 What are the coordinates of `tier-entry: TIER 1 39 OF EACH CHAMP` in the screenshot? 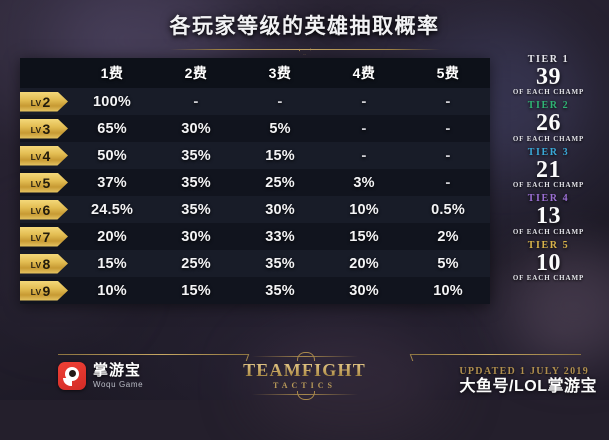 It's located at (548, 75).